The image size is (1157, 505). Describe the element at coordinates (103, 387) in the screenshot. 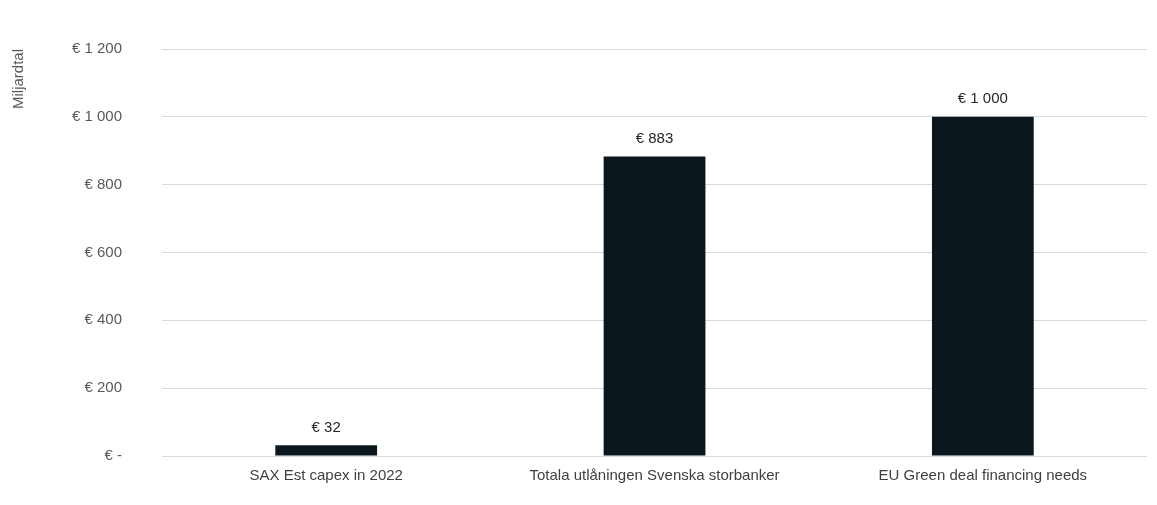

I see `y-tick-label: € 200` at that location.